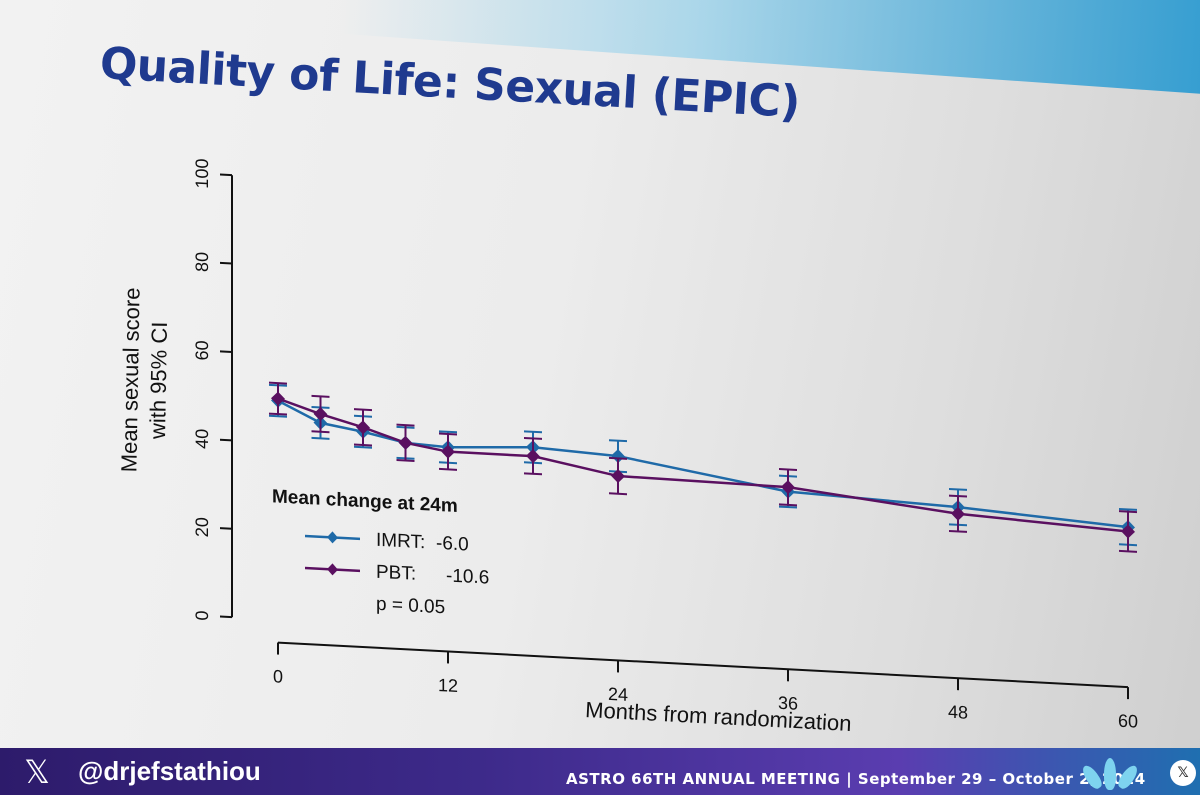 This screenshot has width=1200, height=795. I want to click on legend-label-pbt: PBT:, so click(396, 573).